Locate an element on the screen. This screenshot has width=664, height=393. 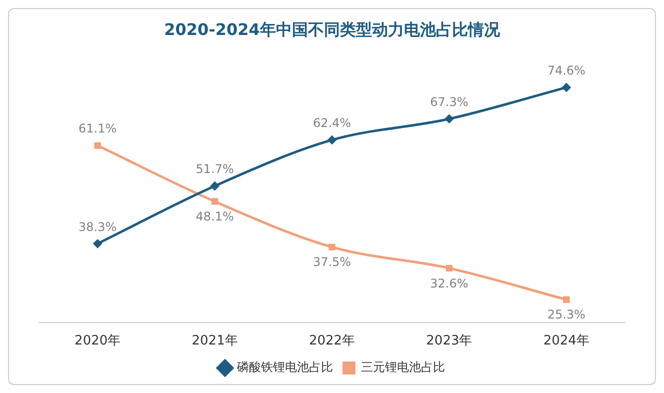
data-label: 67.3% is located at coordinates (449, 101).